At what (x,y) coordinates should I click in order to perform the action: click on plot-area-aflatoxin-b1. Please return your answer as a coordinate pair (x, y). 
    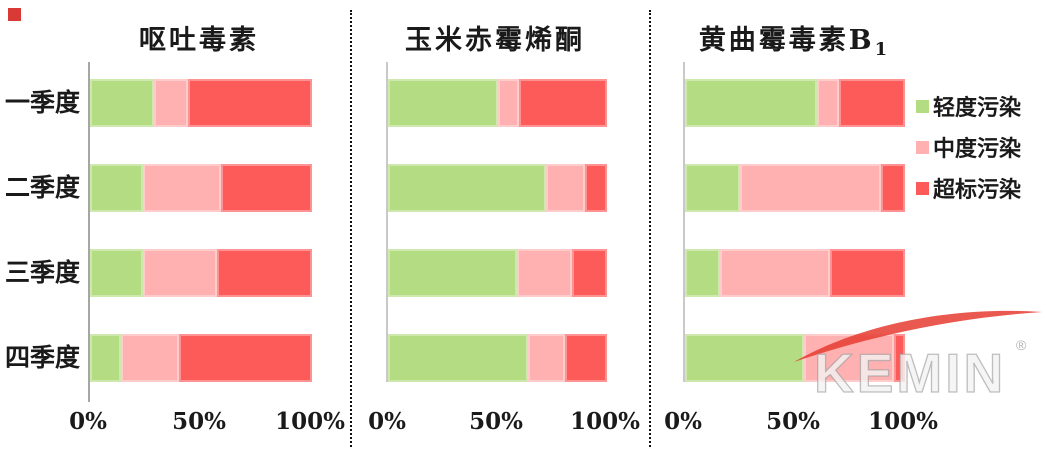
    Looking at the image, I should click on (794, 222).